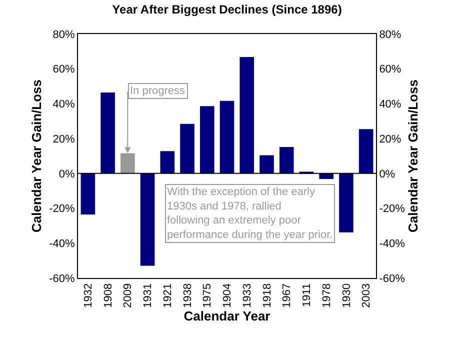 The image size is (454, 340). Describe the element at coordinates (247, 295) in the screenshot. I see `x-tick-label: 1933` at that location.